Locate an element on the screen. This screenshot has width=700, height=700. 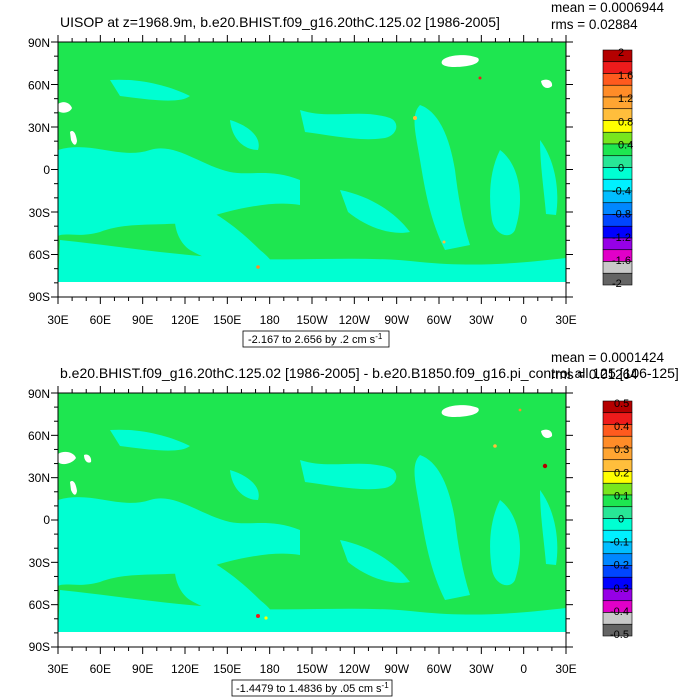
colorbar-label: 0.8 is located at coordinates (625, 122).